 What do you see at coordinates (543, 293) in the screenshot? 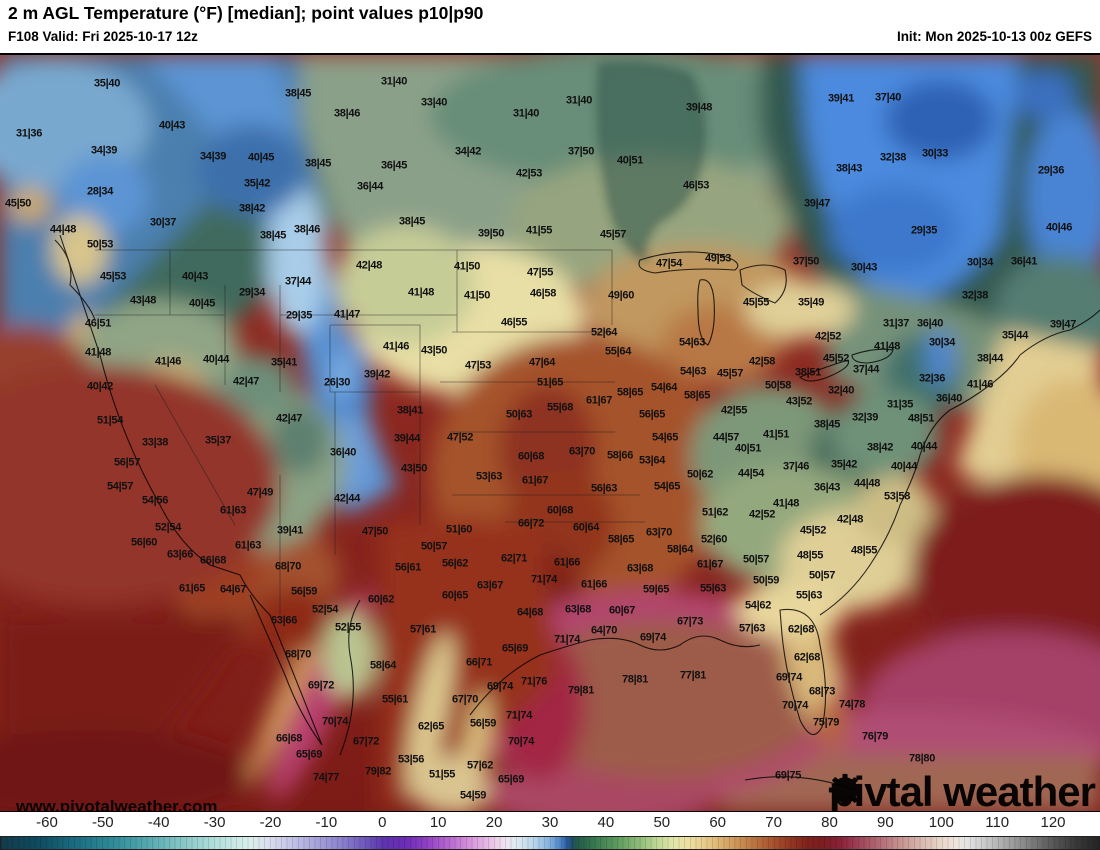
I see `point-value: 46|58` at bounding box center [543, 293].